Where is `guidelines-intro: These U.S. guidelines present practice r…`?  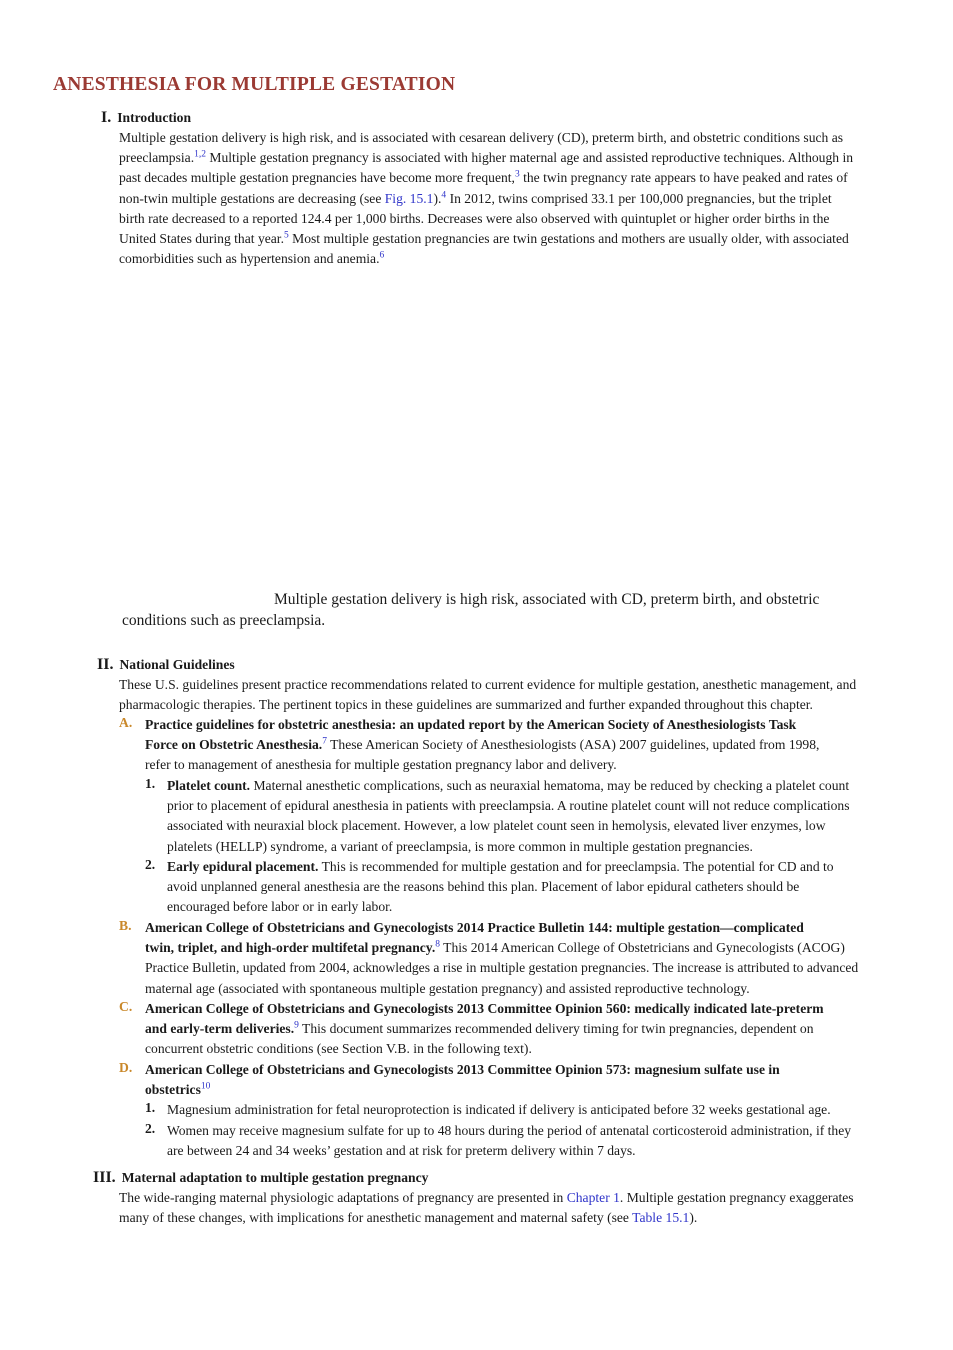 guidelines-intro: These U.S. guidelines present practice r… is located at coordinates (487, 695).